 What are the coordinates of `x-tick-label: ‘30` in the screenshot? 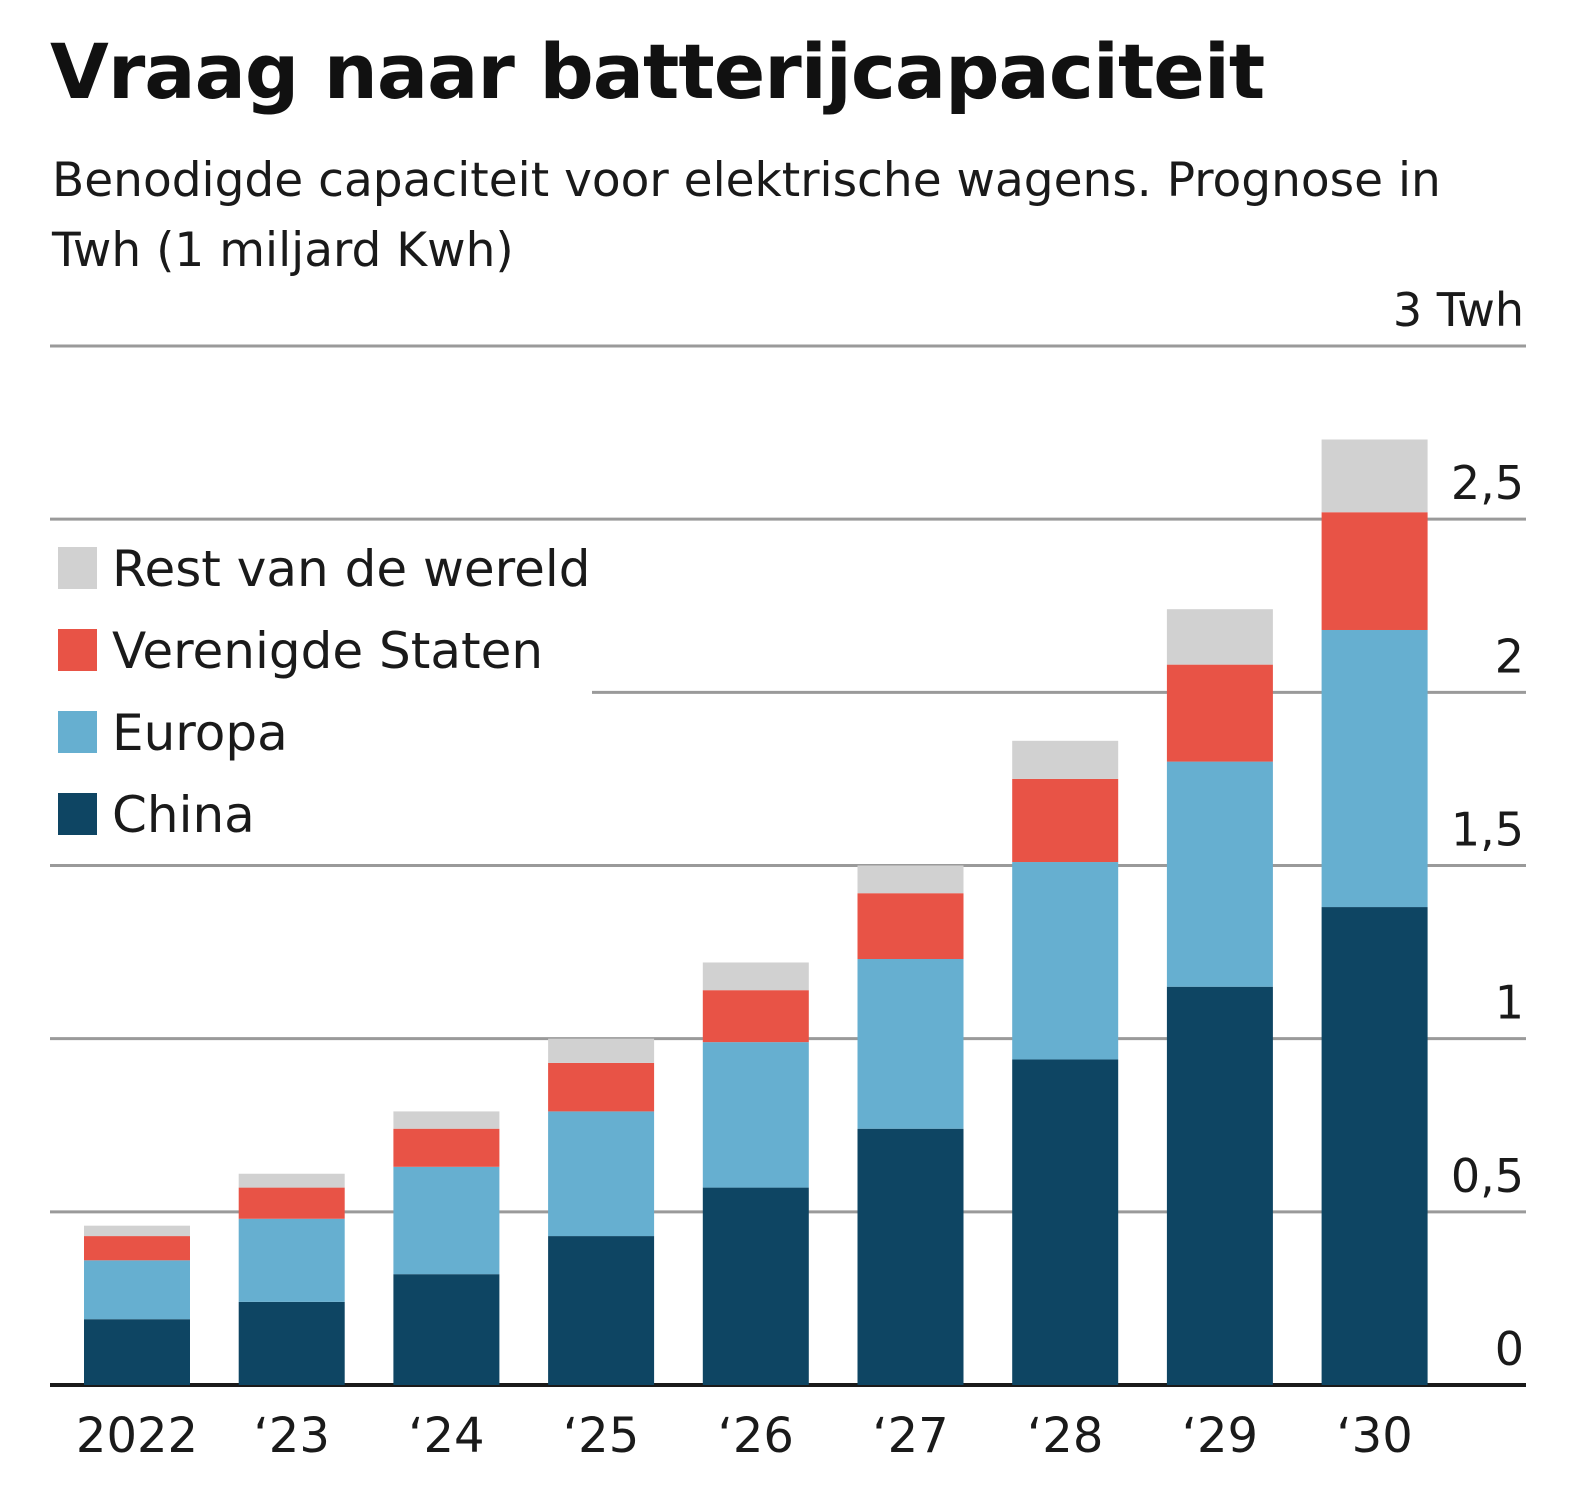 It's located at (1374, 1436).